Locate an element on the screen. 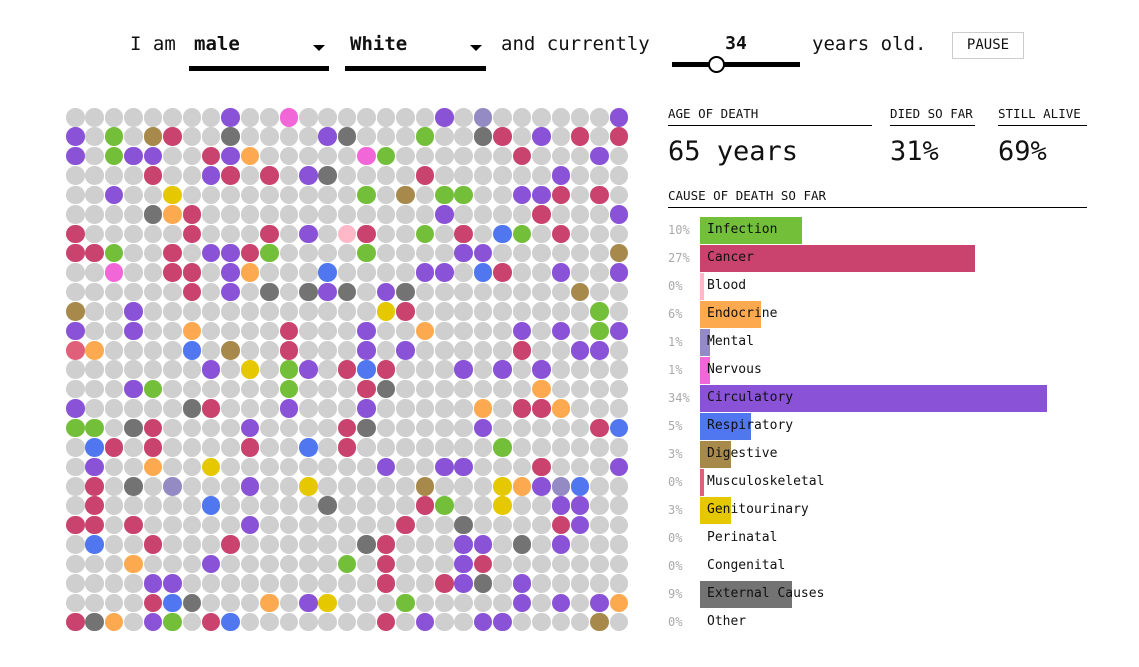 This screenshot has width=1139, height=667. pause-button: PAUSE is located at coordinates (988, 45).